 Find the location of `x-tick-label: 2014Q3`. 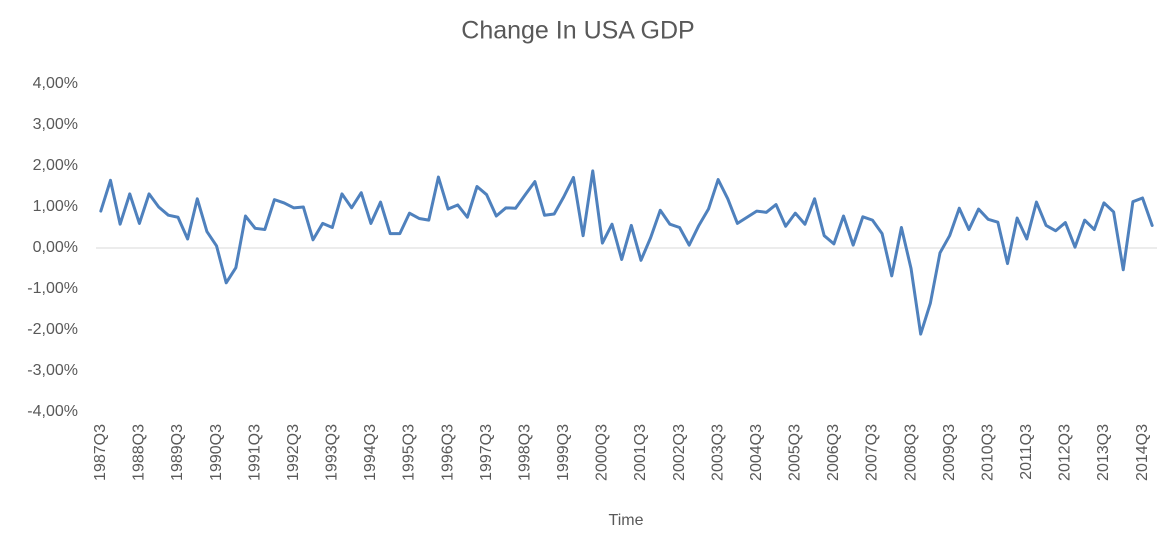

x-tick-label: 2014Q3 is located at coordinates (1142, 452).